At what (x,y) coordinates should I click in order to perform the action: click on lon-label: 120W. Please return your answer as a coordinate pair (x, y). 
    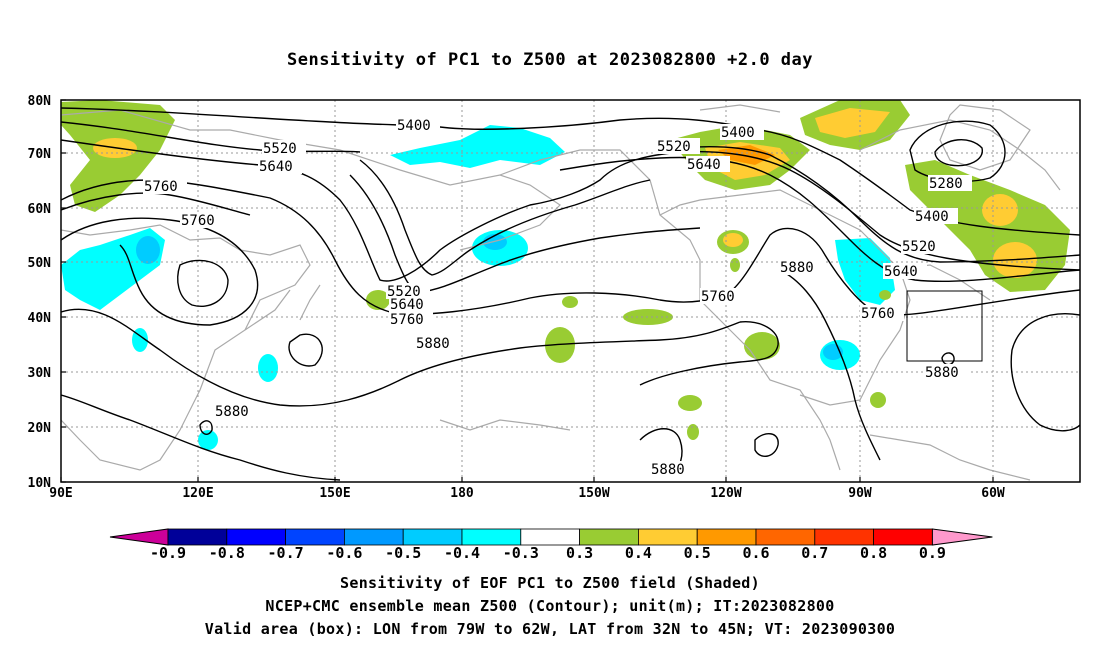
    Looking at the image, I should click on (725, 493).